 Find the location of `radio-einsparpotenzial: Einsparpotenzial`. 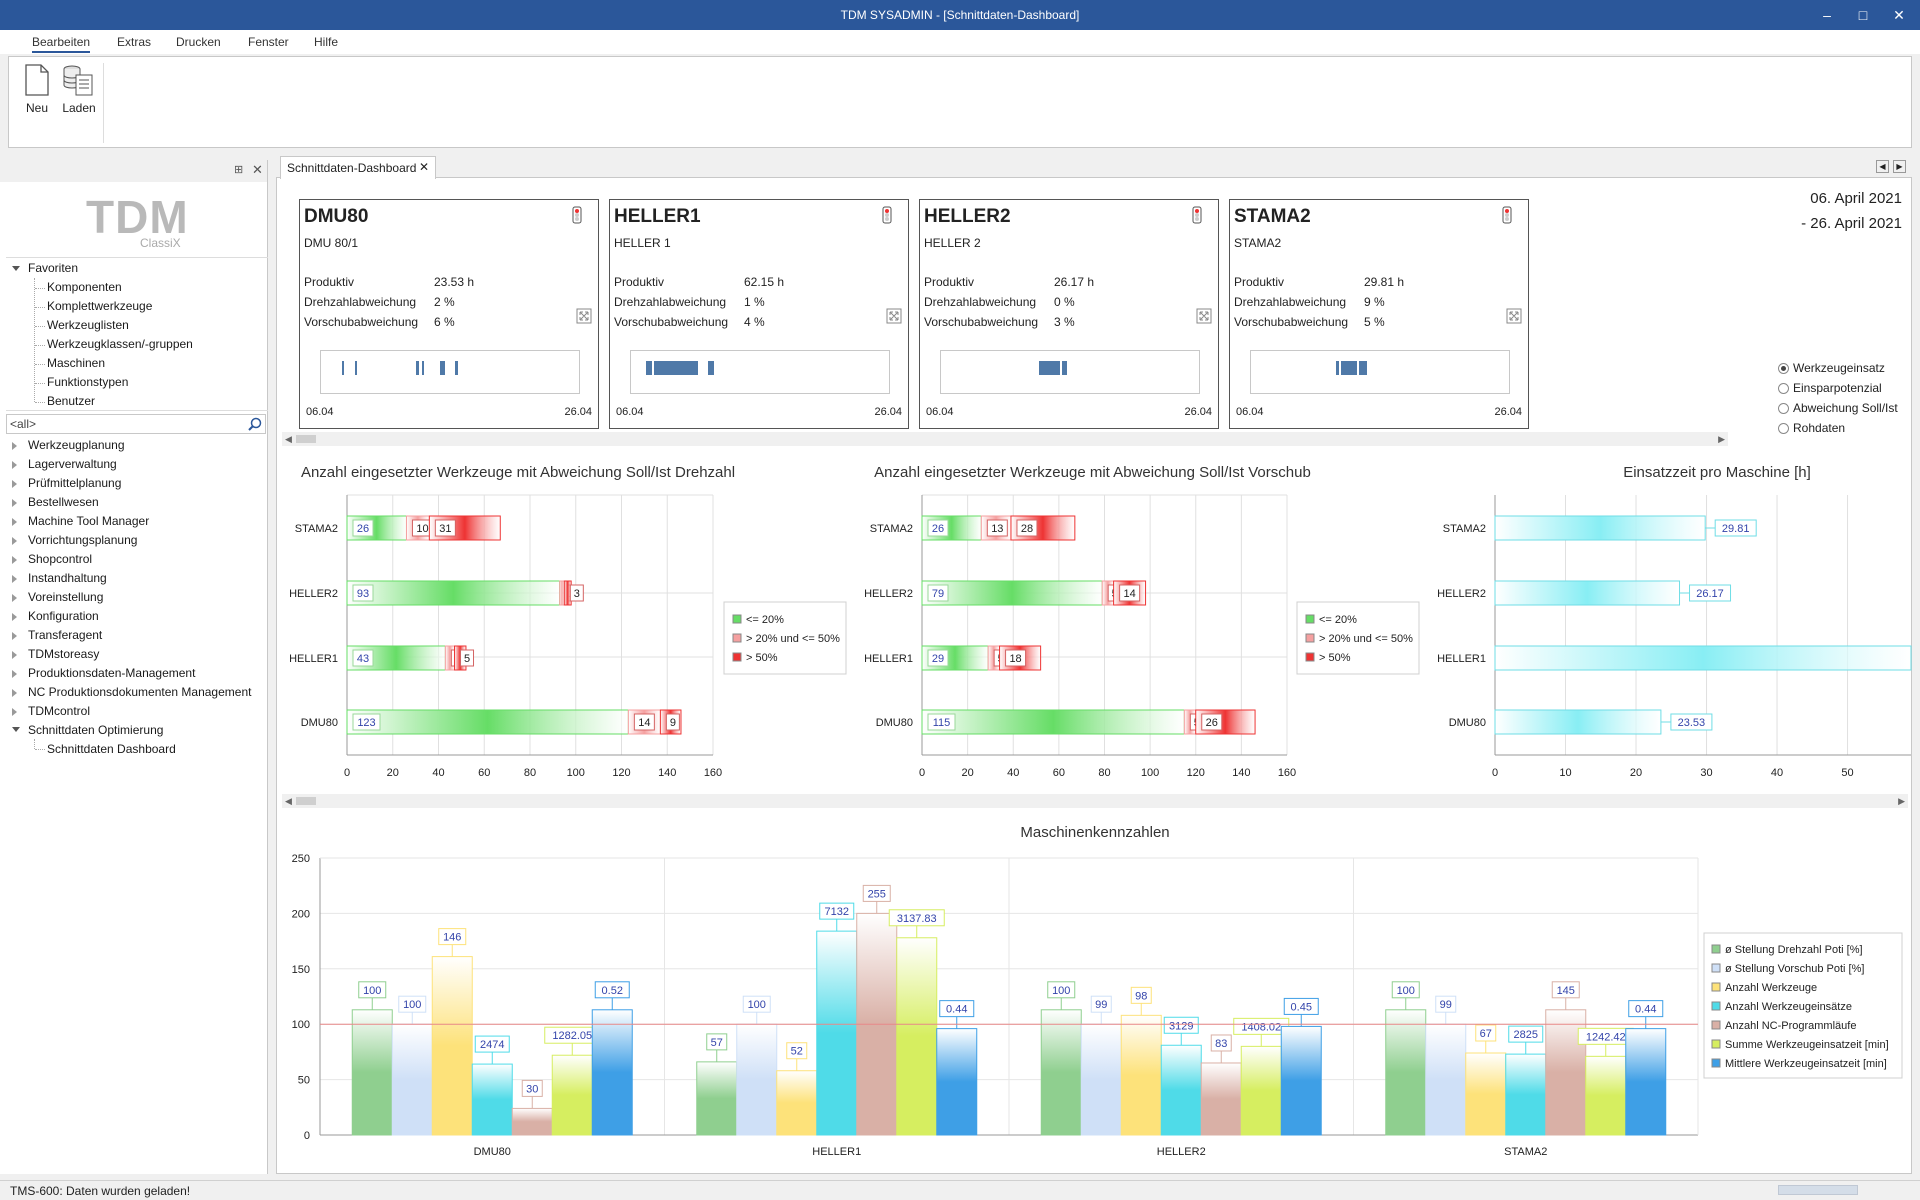

radio-einsparpotenzial: Einsparpotenzial is located at coordinates (1830, 388).